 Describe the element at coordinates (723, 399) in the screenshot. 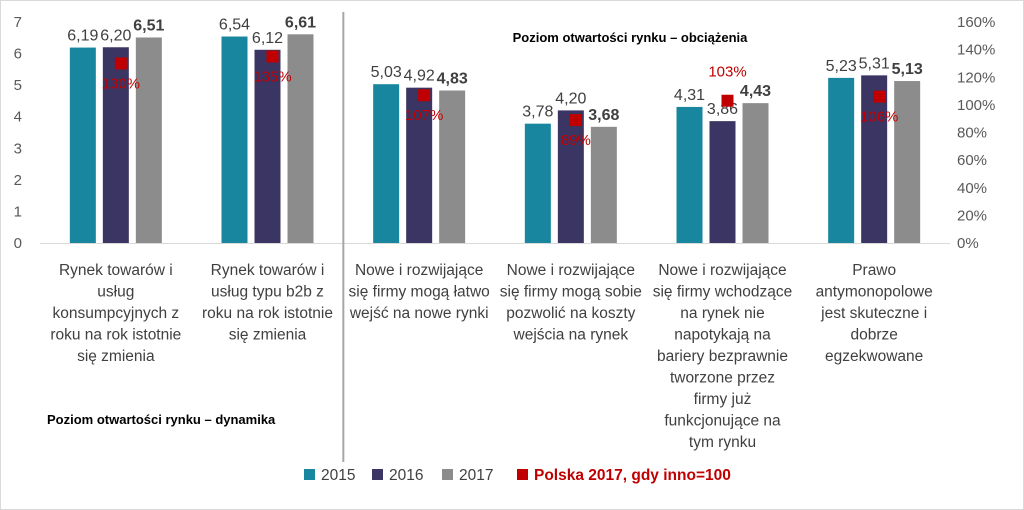

I see `category-label-line: firmy już` at that location.